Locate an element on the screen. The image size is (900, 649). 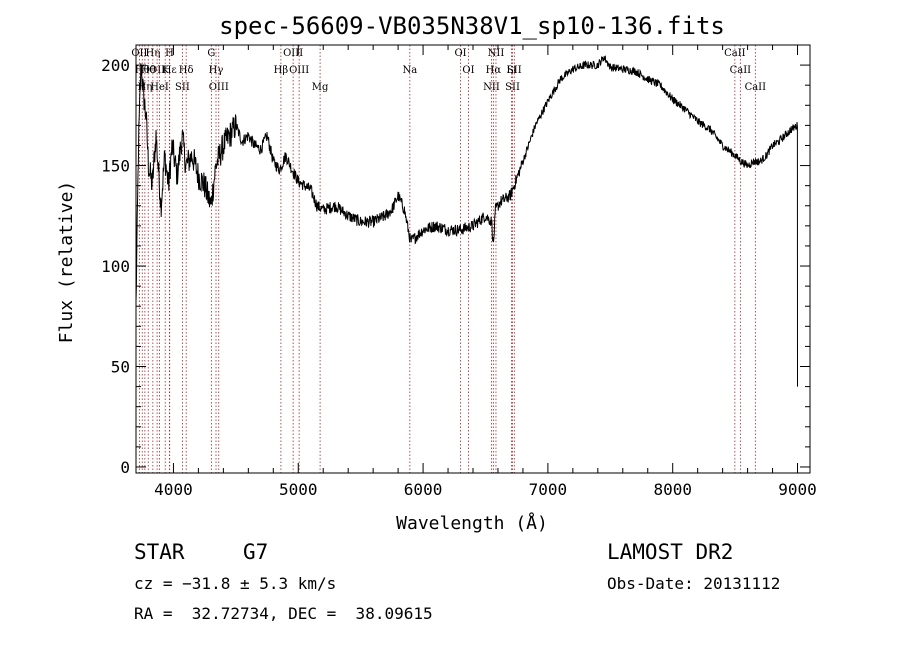
line-marker-label: Na is located at coordinates (409, 70).